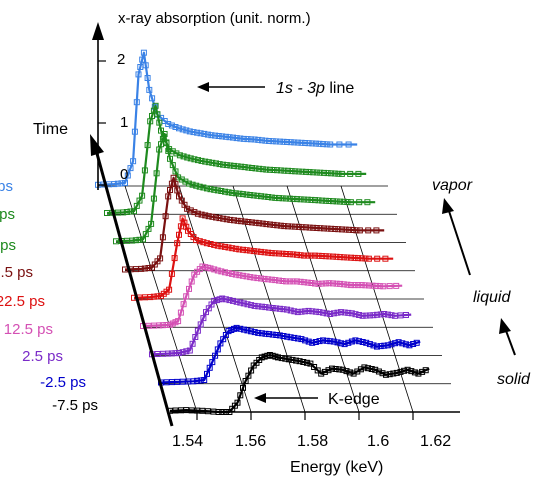 The image size is (551, 483). I want to click on phase-label-liquid: liquid, so click(492, 297).